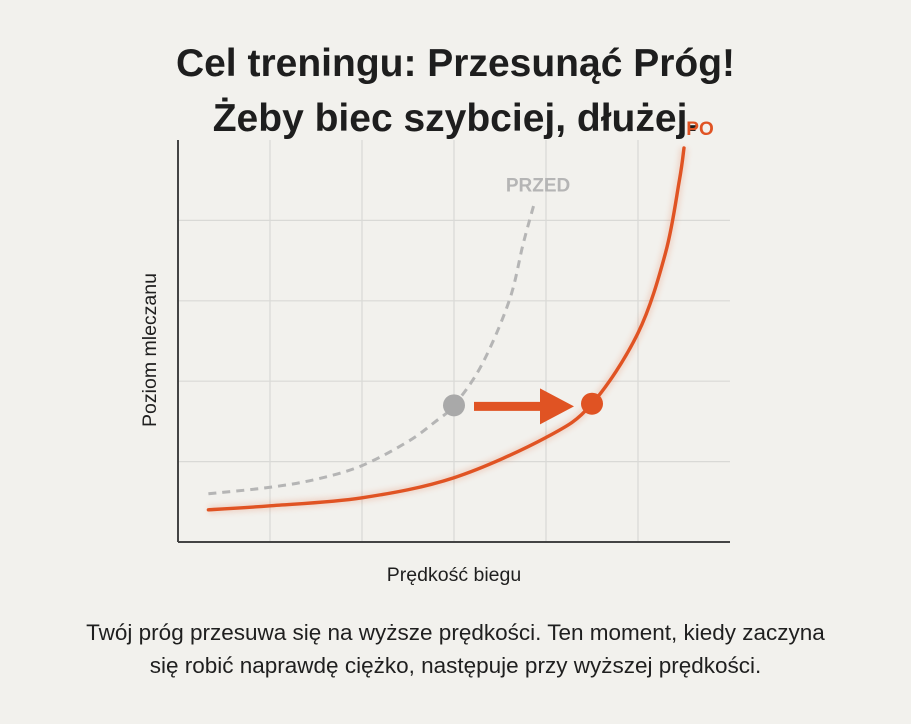 The width and height of the screenshot is (911, 724). Describe the element at coordinates (538, 185) in the screenshot. I see `series-label-przed: PRZED` at that location.